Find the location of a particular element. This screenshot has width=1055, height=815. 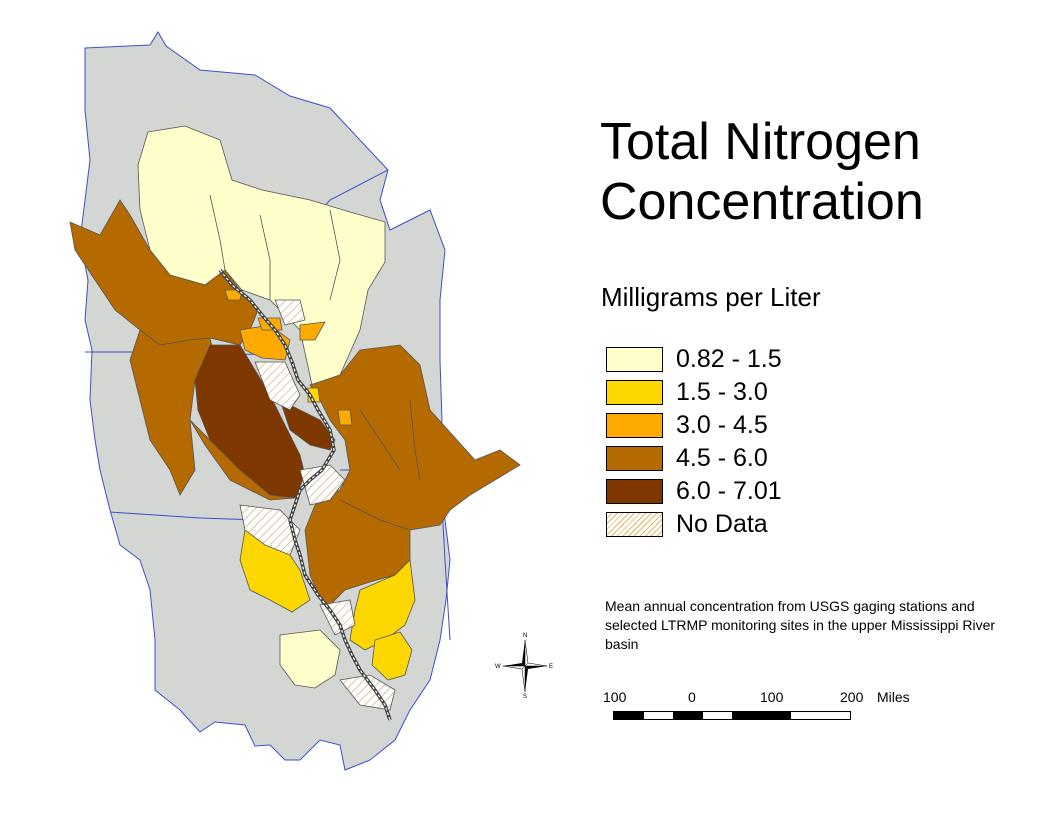

legend-label: 4.5 - 6.0 is located at coordinates (722, 458).